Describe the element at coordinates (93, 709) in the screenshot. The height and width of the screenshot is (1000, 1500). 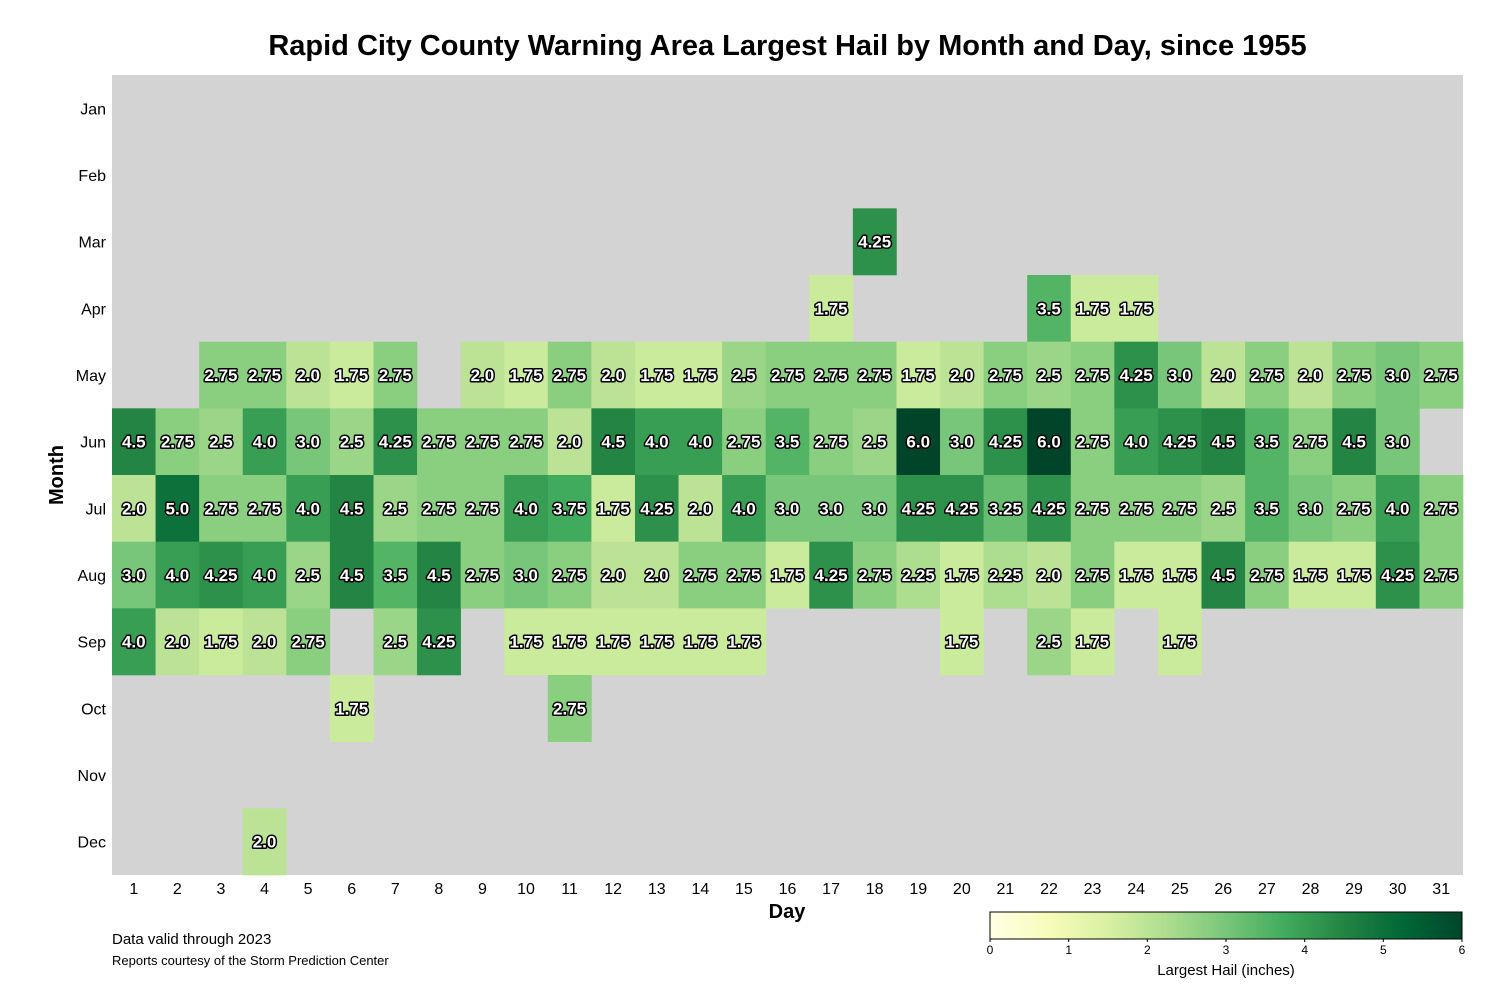
I see `y-tick-label: Oct` at that location.